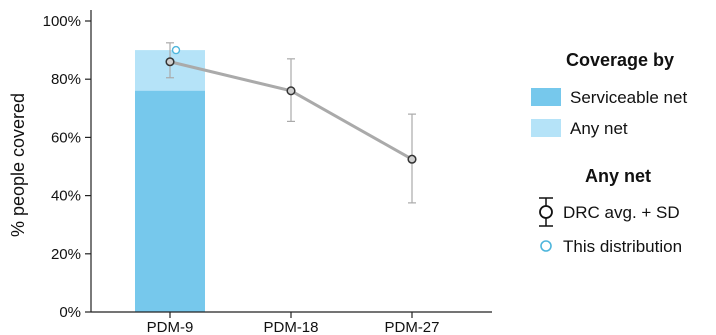 The width and height of the screenshot is (716, 335). I want to click on drc-avg-points, so click(291, 110).